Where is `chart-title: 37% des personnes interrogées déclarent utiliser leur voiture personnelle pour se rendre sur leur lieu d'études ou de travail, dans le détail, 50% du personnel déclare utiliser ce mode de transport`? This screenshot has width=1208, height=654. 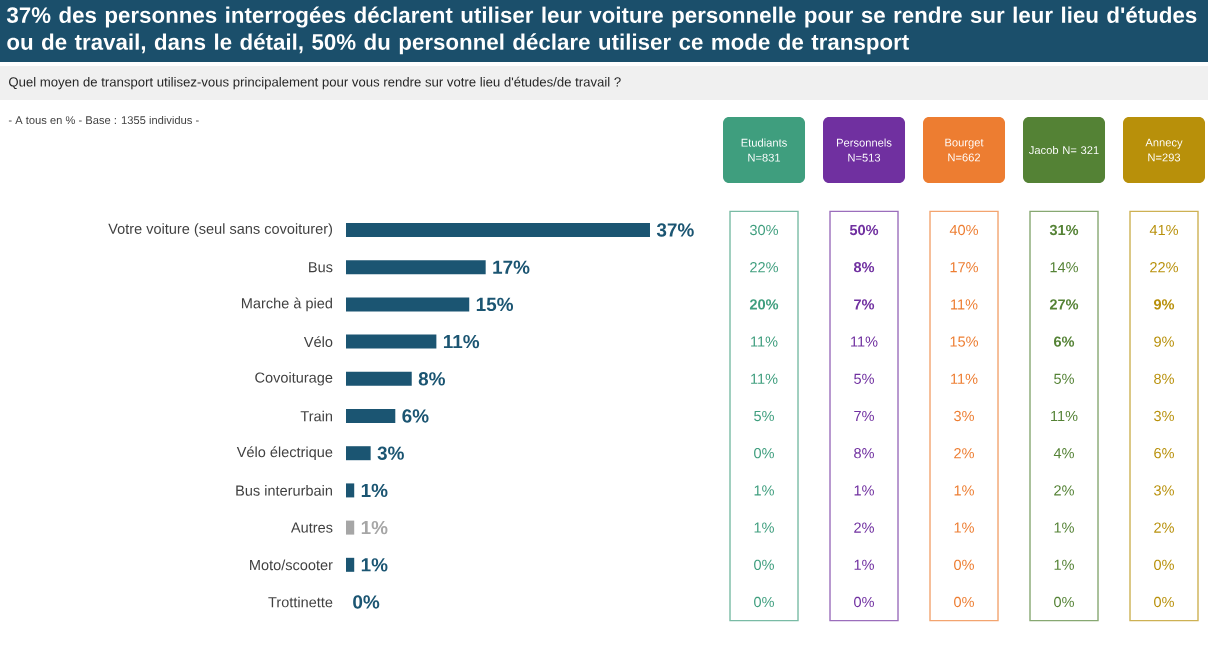
chart-title: 37% des personnes interrogées déclarent utiliser leur voiture personnelle pour se rendre sur leur lieu d'études ou de travail, dans le détail, 50% du personnel déclare utiliser ce mode de transport is located at coordinates (601, 30).